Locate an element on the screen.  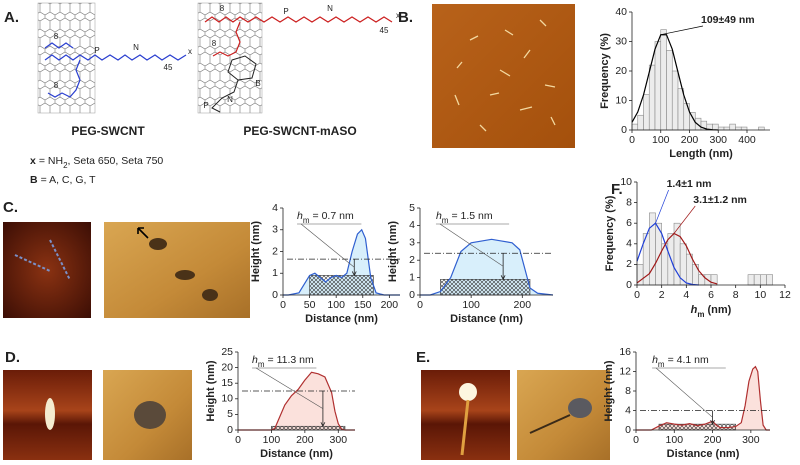
panel-label: A. is located at coordinates (11, 17).